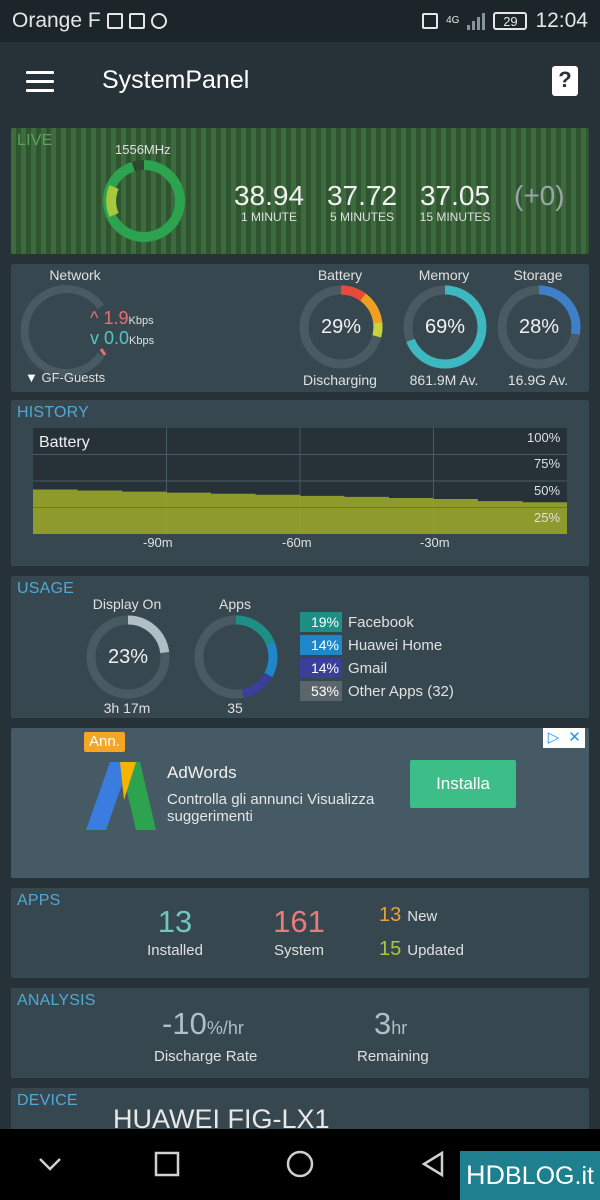  I want to click on battery-ring-gauge, so click(341, 327).